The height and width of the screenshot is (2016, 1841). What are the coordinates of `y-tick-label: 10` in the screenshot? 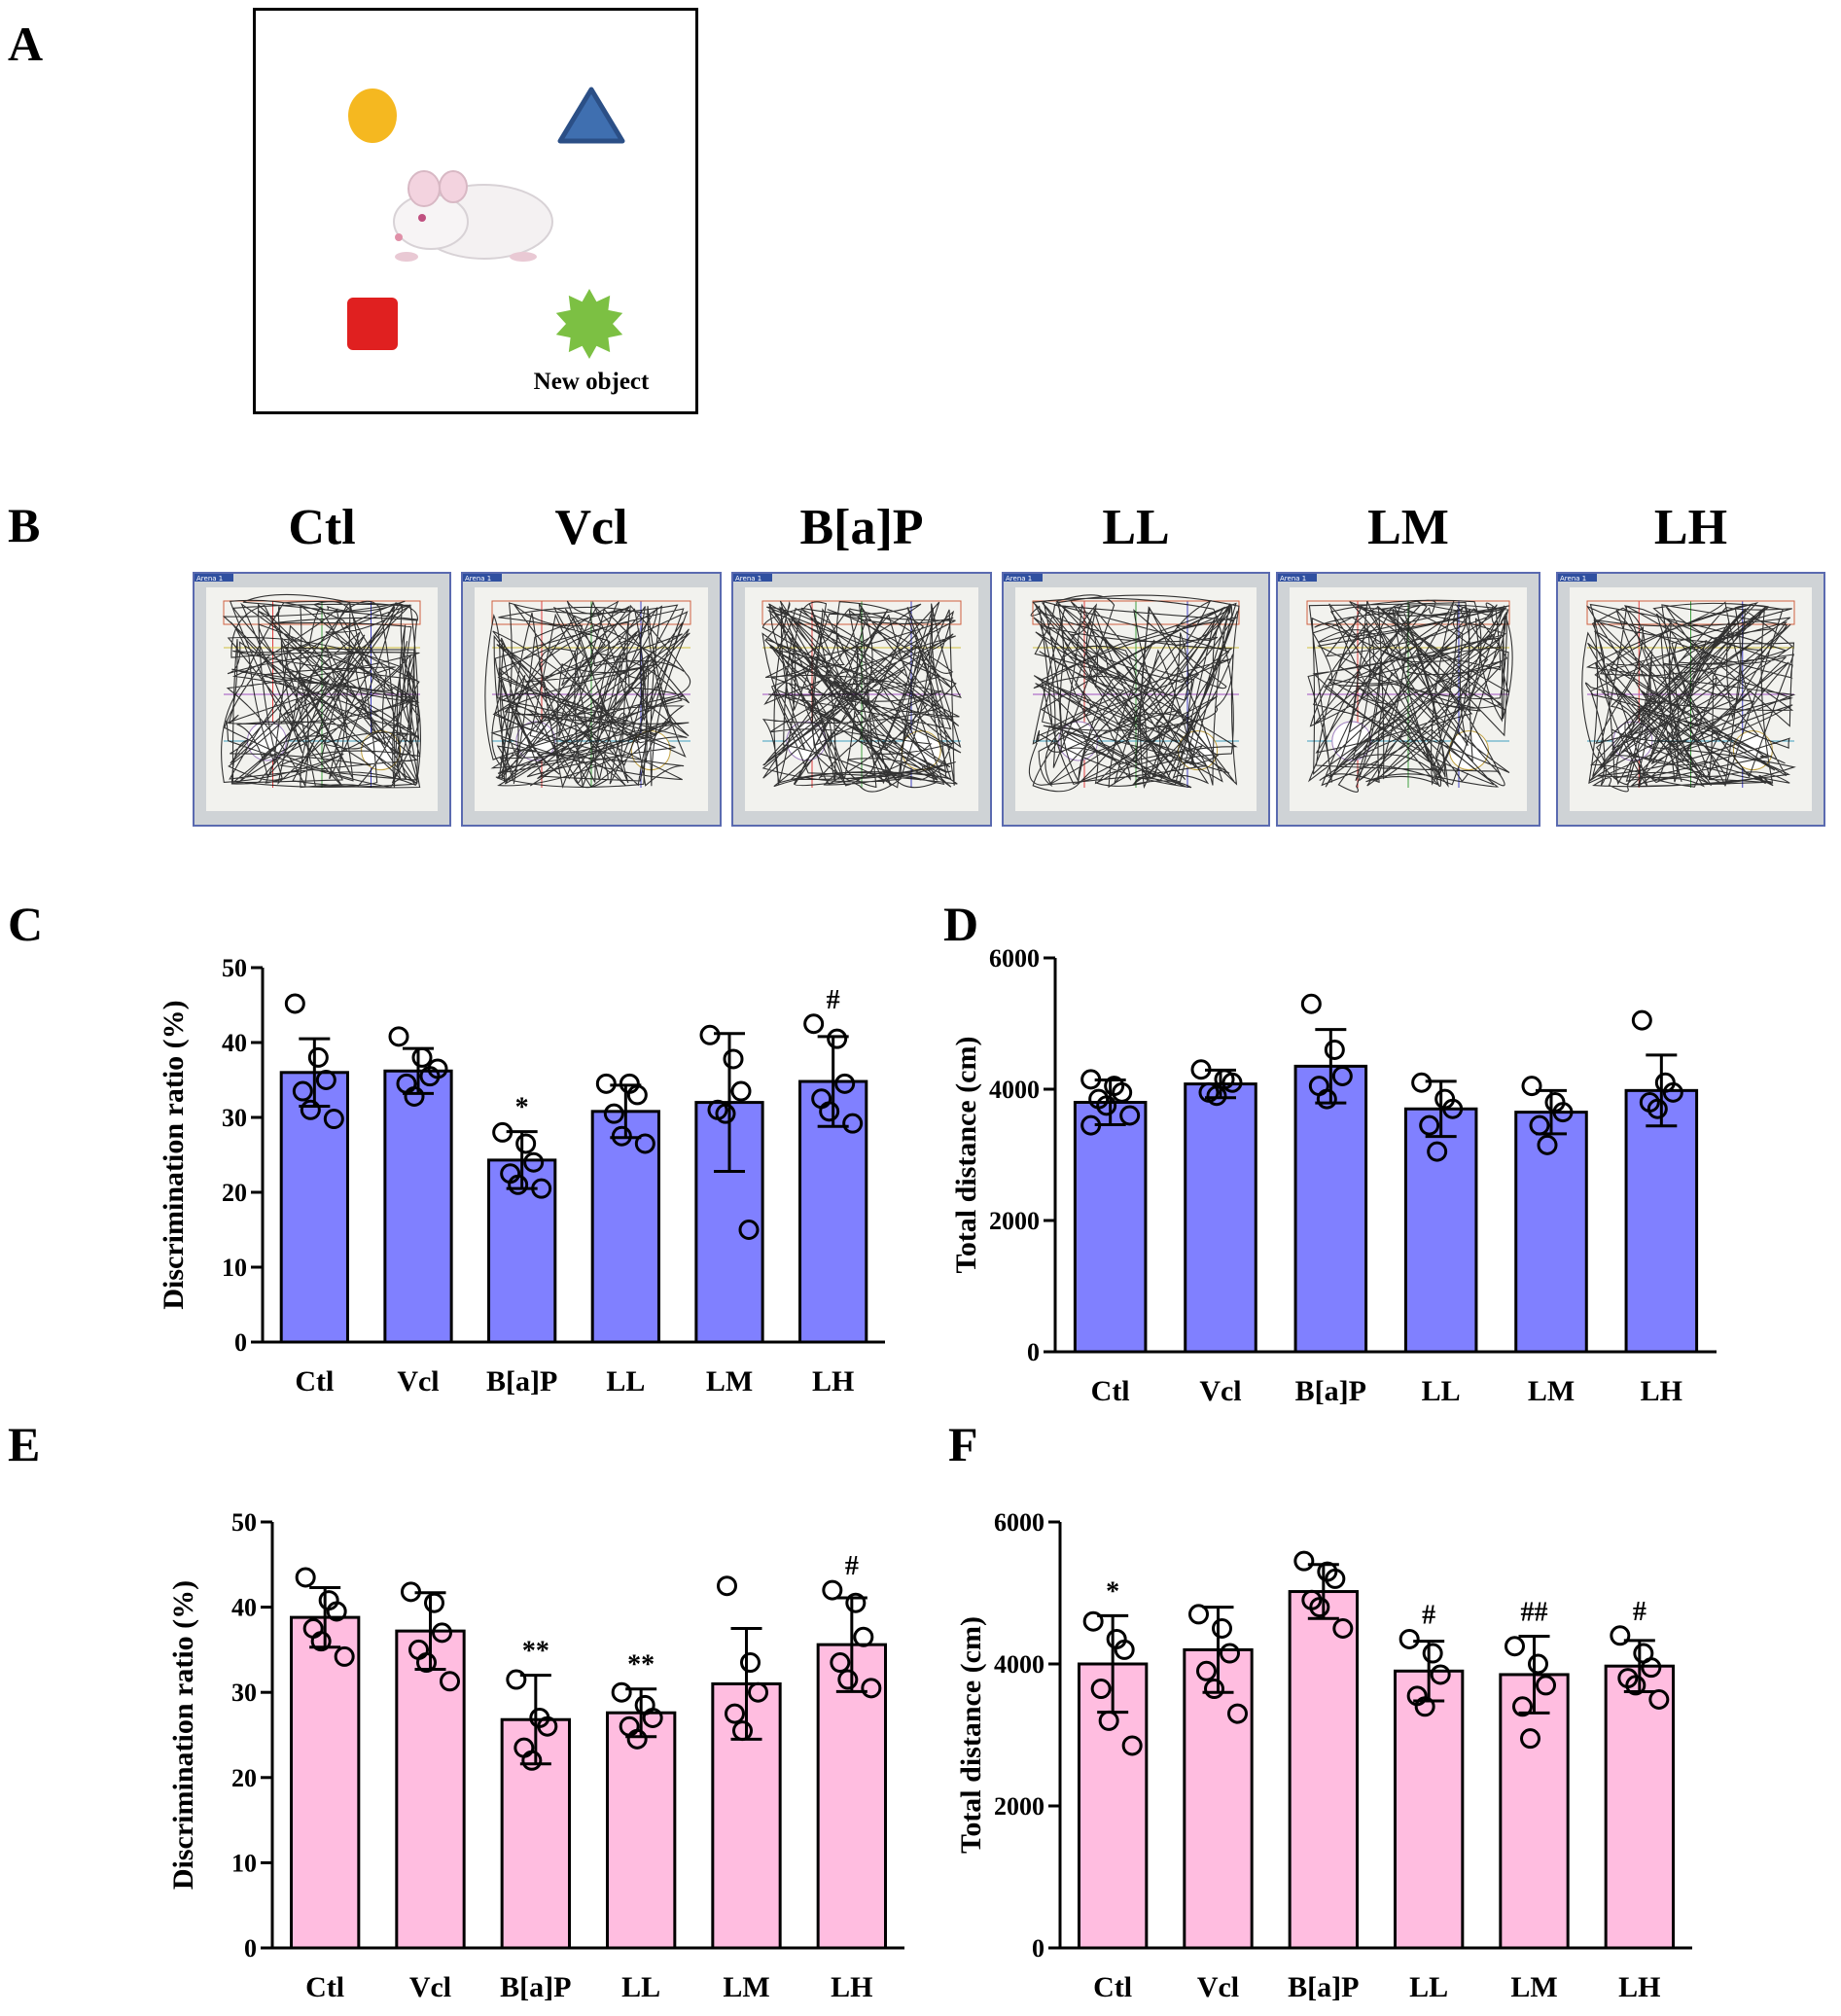 It's located at (244, 1863).